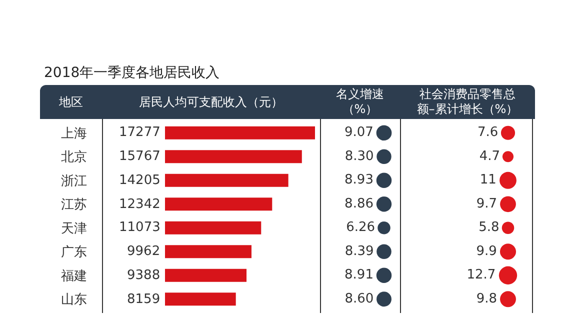 This screenshot has height=324, width=580. I want to click on chart-title: 2018年一季度各地居民收入, so click(132, 73).